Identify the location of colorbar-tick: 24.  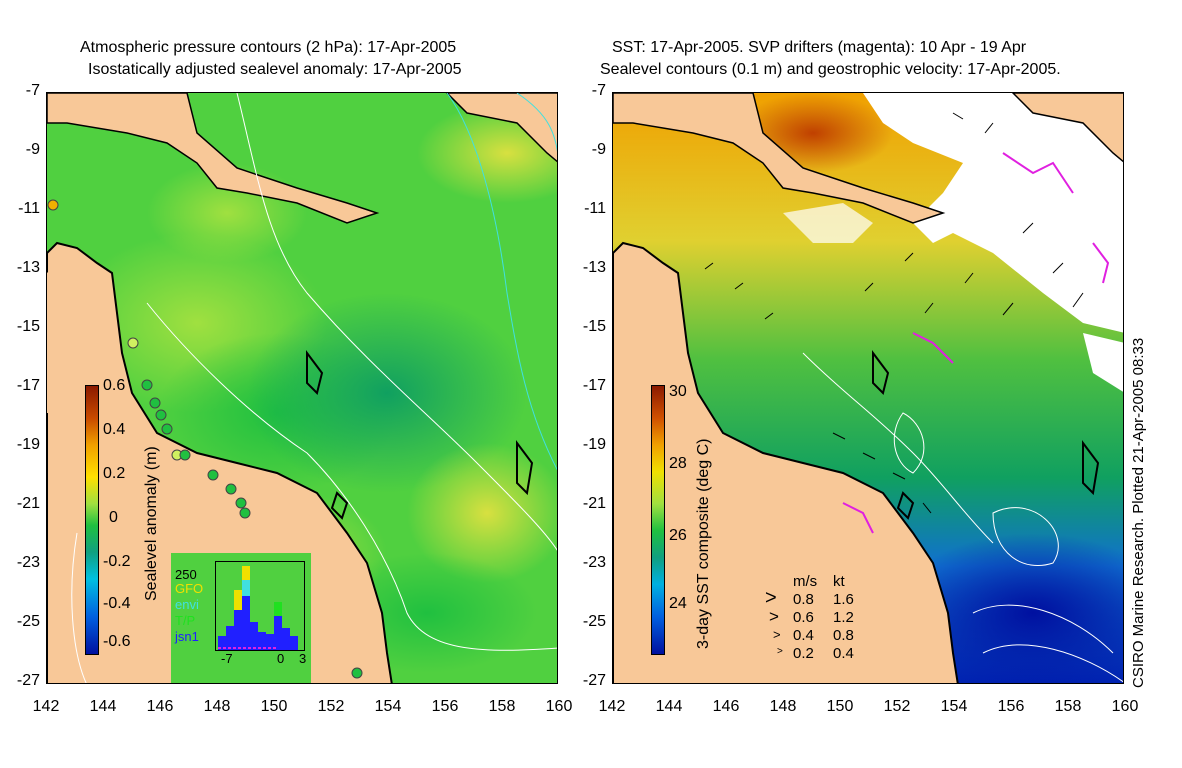
(678, 604).